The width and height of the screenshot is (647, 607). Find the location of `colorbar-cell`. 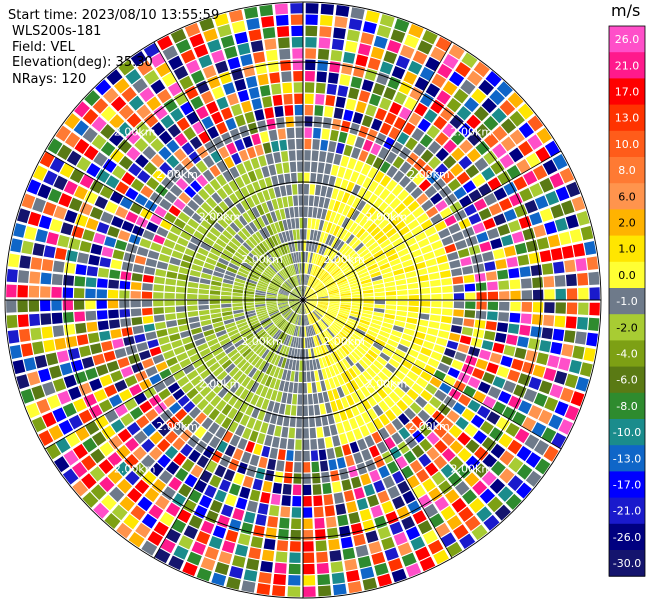

colorbar-cell is located at coordinates (627, 118).